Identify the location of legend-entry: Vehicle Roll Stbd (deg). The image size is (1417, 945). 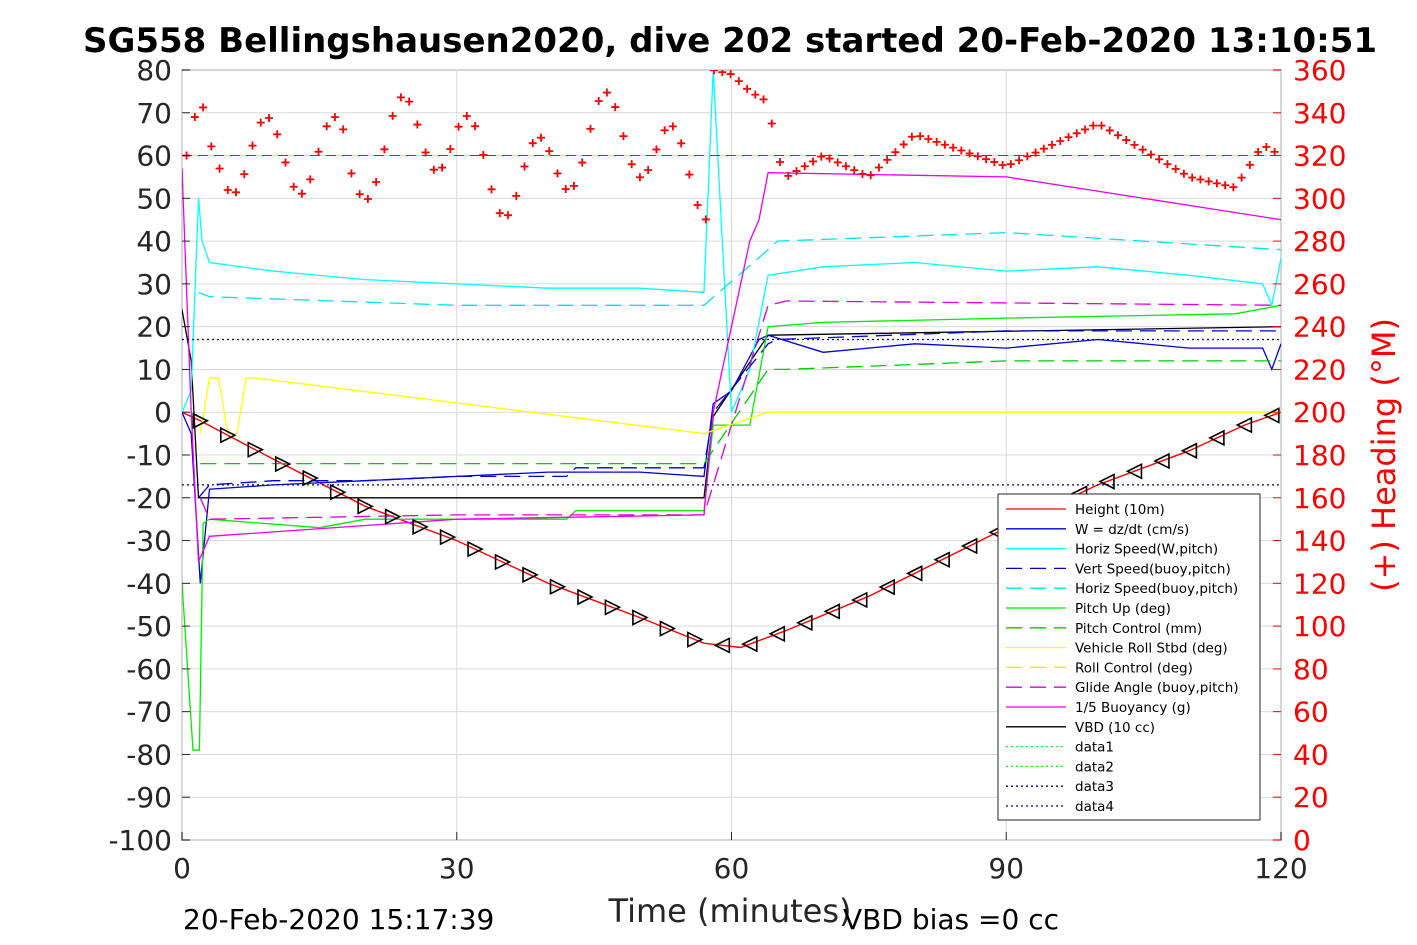
(1151, 649).